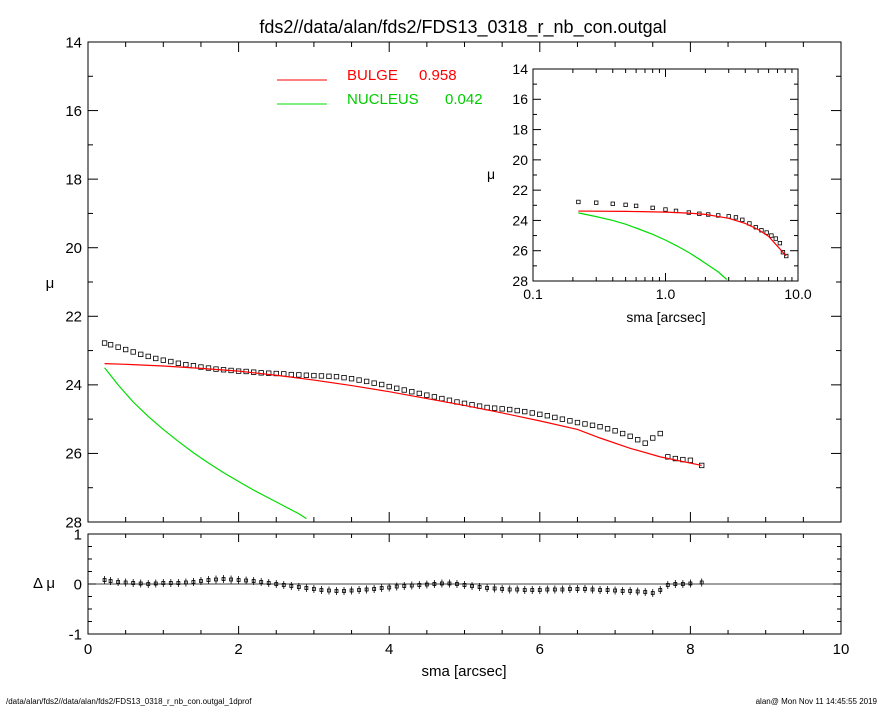 The width and height of the screenshot is (885, 708). Describe the element at coordinates (75, 634) in the screenshot. I see `y-tick-label: -1` at that location.